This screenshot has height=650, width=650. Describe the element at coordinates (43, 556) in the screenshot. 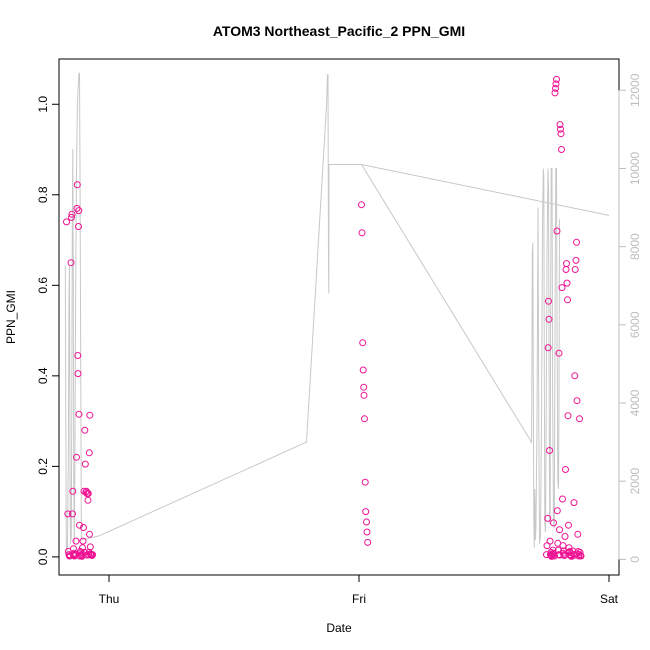

I see `y-tick-label: 0.0` at that location.